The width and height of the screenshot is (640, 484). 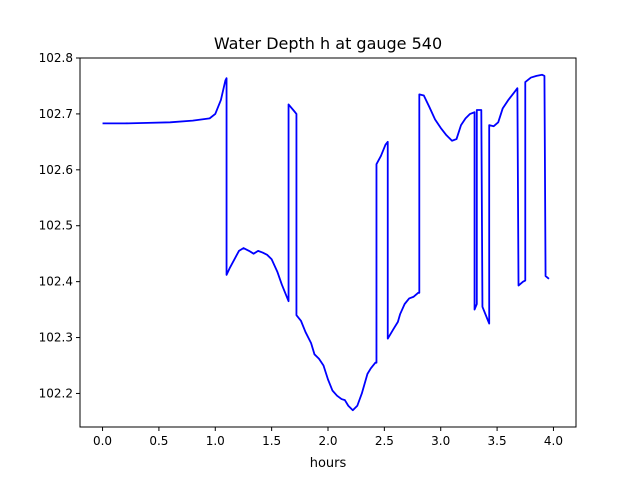 What do you see at coordinates (56, 338) in the screenshot?
I see `y-tick-label: 102.3` at bounding box center [56, 338].